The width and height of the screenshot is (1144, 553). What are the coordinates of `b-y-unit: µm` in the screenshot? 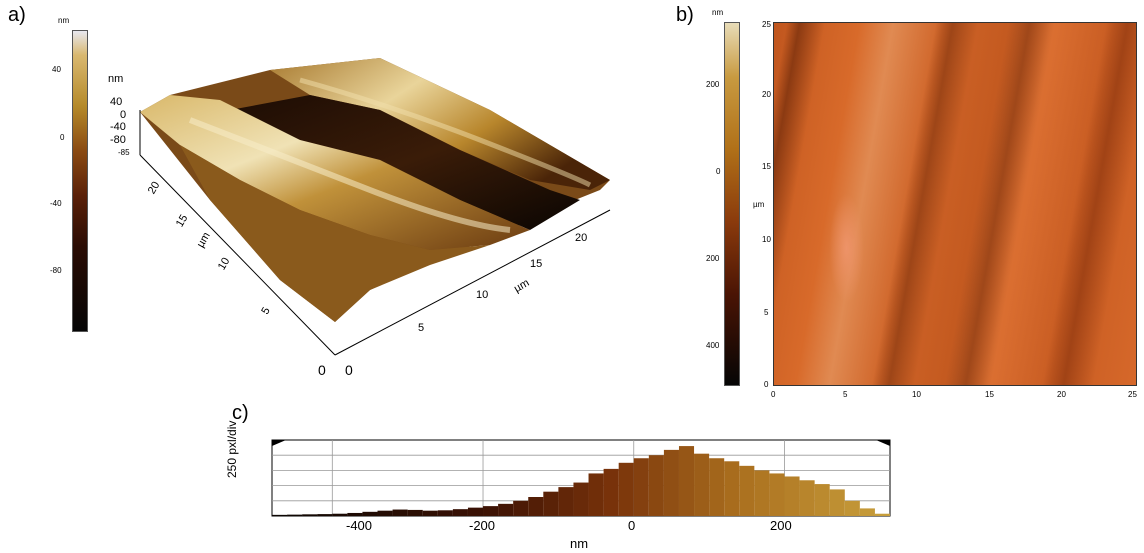 It's located at (759, 204).